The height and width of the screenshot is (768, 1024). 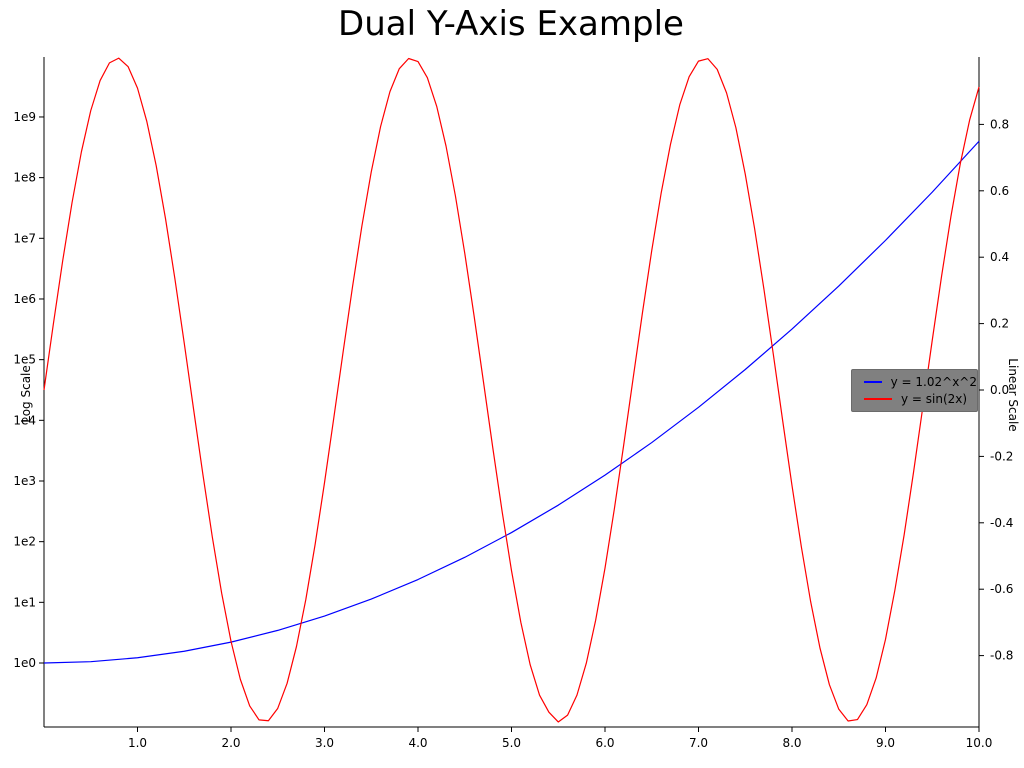 I want to click on left-tick-label: 1e3, so click(x=24, y=481).